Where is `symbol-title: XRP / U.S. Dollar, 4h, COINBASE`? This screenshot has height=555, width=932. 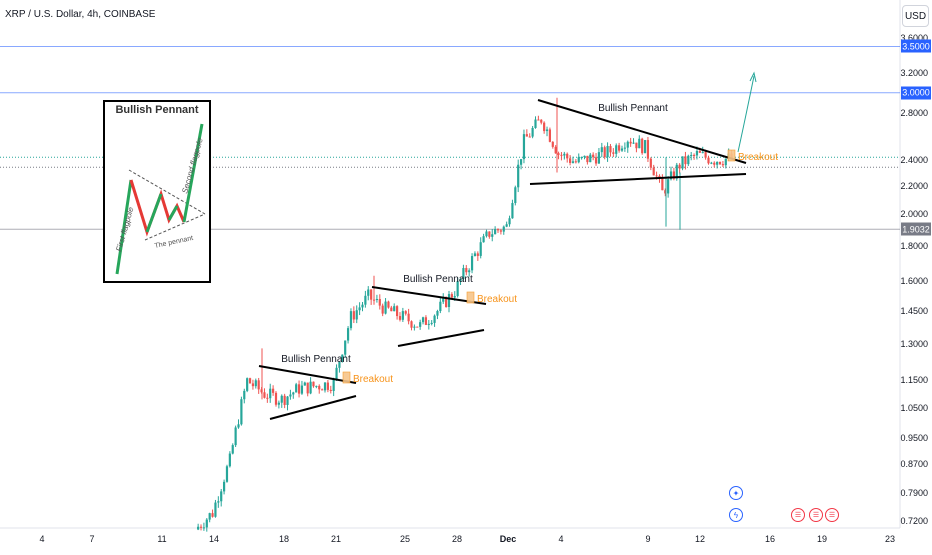
symbol-title: XRP / U.S. Dollar, 4h, COINBASE is located at coordinates (80, 14).